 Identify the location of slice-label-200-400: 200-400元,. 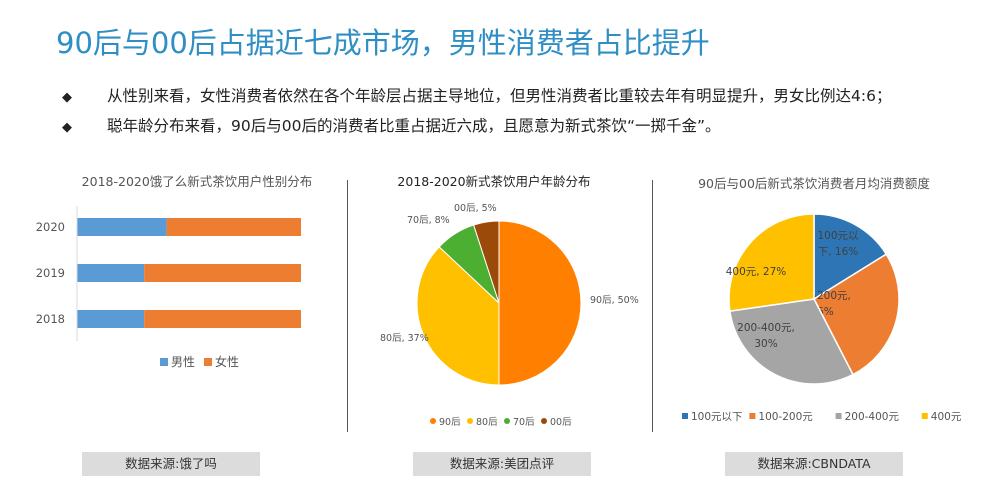
(766, 328).